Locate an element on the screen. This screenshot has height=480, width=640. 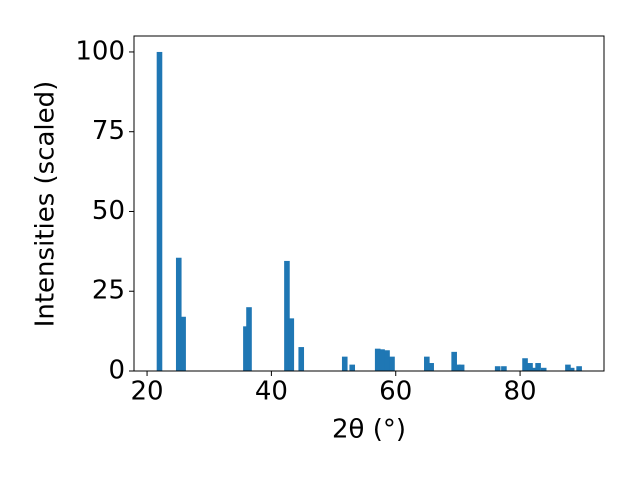
x-tick-label: 60 is located at coordinates (395, 392).